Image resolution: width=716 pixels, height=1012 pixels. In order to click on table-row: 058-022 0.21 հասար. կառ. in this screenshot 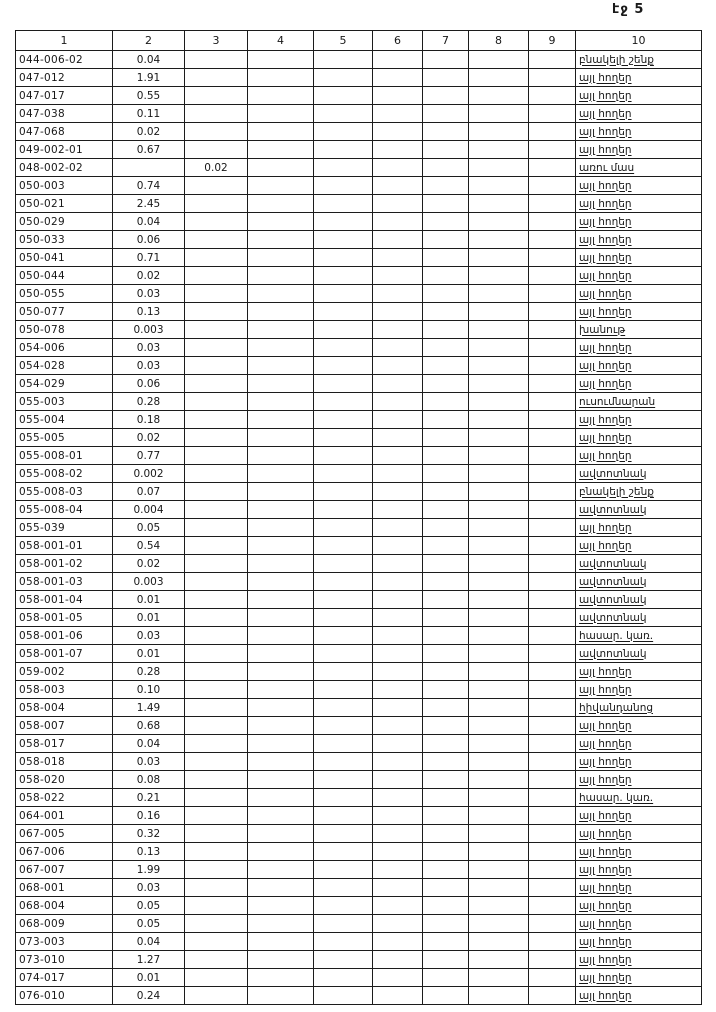, I will do `click(358, 797)`.